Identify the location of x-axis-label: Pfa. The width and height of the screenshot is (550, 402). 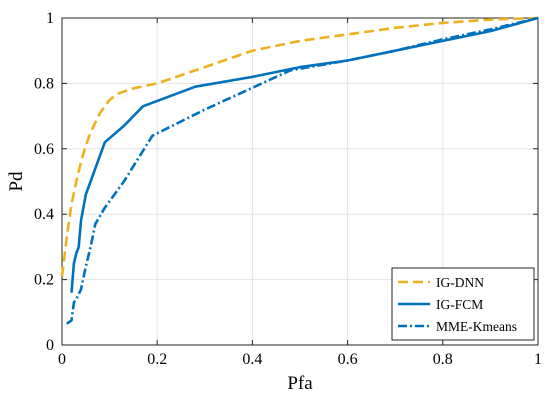
(300, 383).